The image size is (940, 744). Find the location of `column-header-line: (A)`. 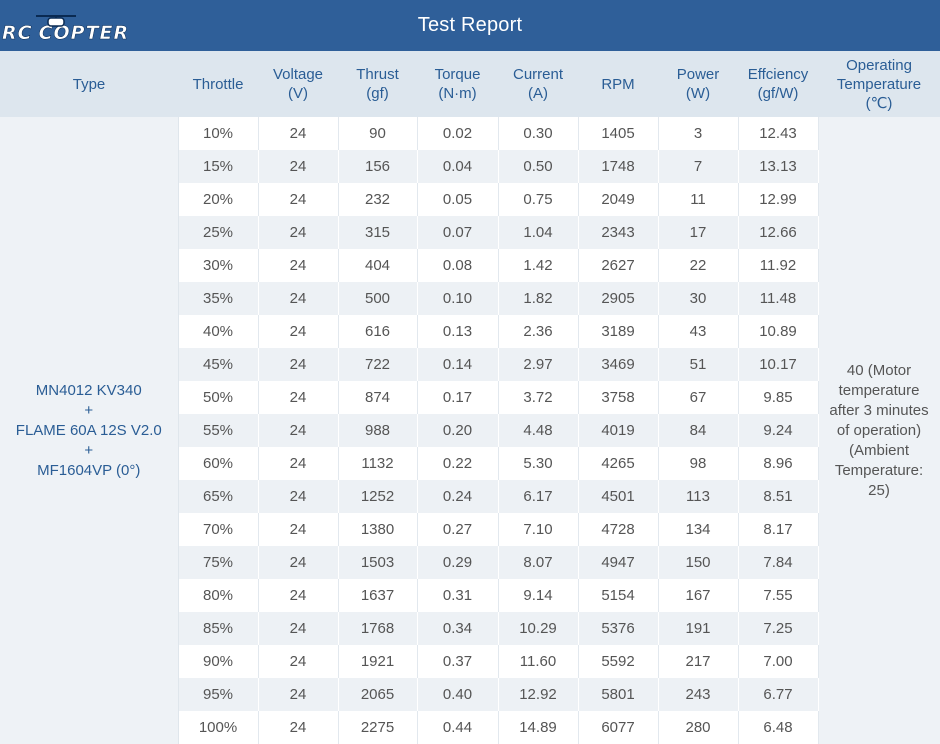

column-header-line: (A) is located at coordinates (538, 93).